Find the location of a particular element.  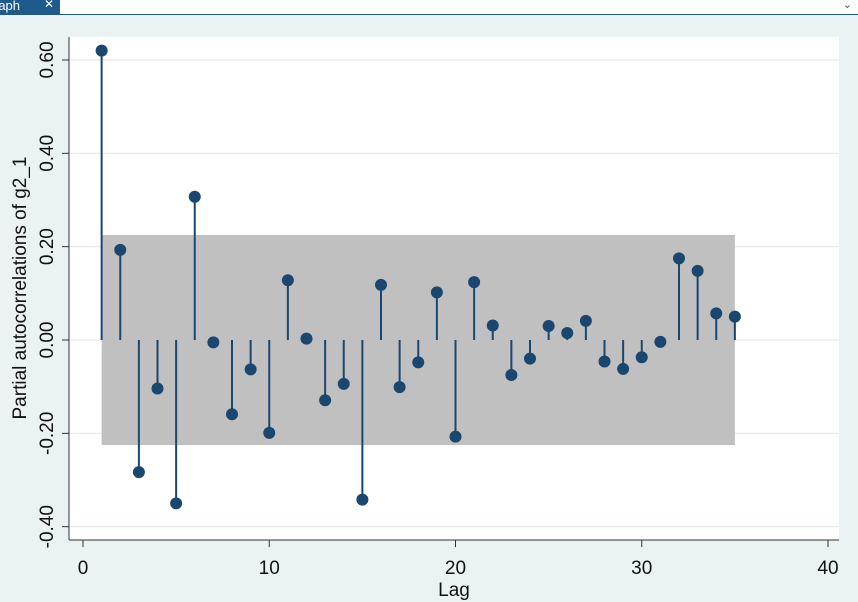

y-tick-label: -0.40 is located at coordinates (47, 526).